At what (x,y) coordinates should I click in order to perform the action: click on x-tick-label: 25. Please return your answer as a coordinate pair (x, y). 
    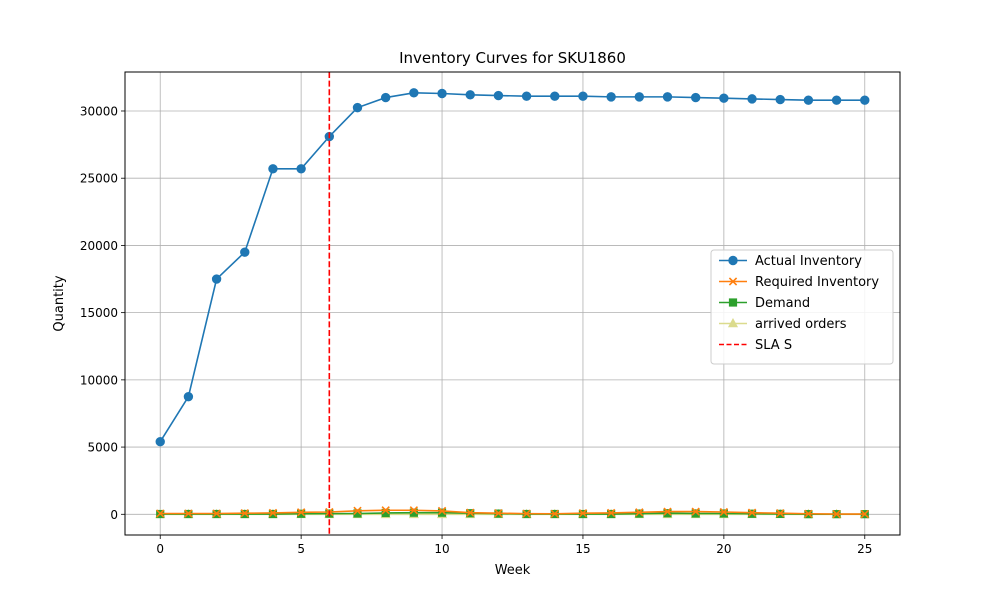
    Looking at the image, I should click on (864, 549).